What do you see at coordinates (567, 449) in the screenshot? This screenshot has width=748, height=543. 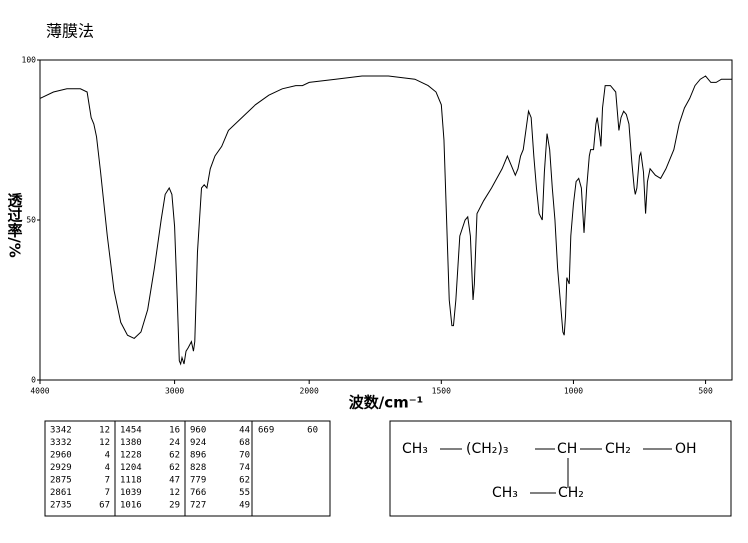 I see `structure-group: CH` at bounding box center [567, 449].